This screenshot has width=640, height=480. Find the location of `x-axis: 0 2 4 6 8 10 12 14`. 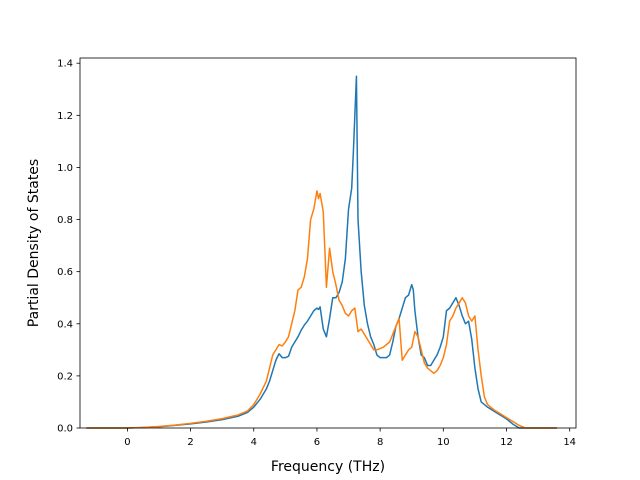

x-axis: 0 2 4 6 8 10 12 14 is located at coordinates (350, 438).